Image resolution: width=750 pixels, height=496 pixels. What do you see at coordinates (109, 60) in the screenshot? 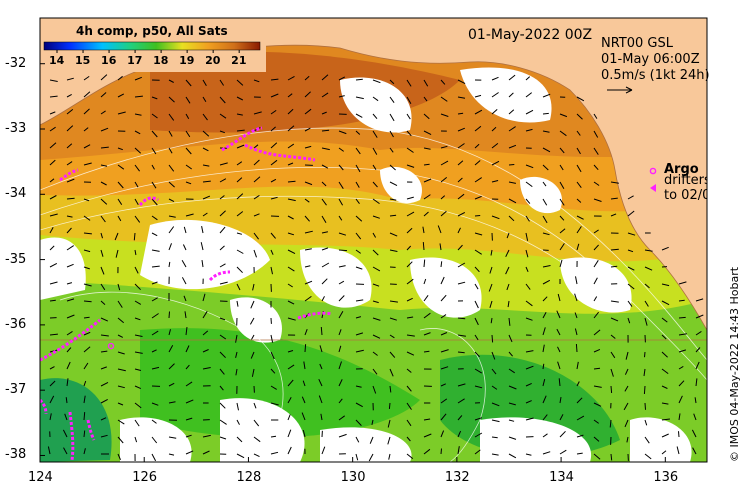
I see `colorbar-tick-label: 16` at bounding box center [109, 60].